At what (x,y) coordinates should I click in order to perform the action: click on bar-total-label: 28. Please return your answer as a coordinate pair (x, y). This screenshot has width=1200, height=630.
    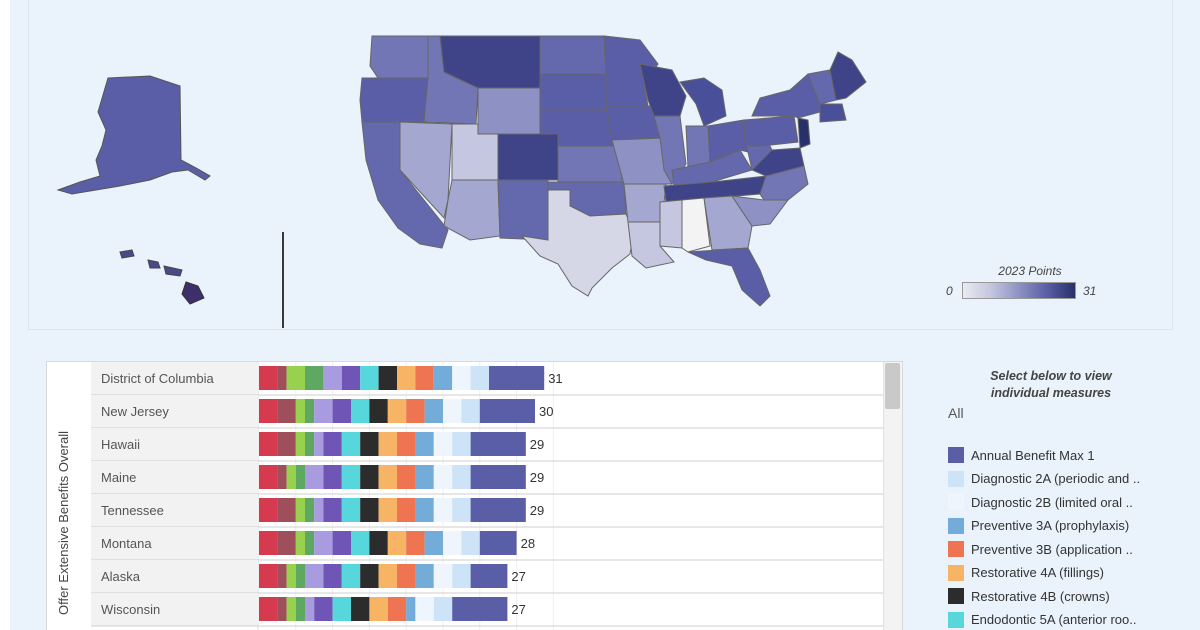
    Looking at the image, I should click on (528, 543).